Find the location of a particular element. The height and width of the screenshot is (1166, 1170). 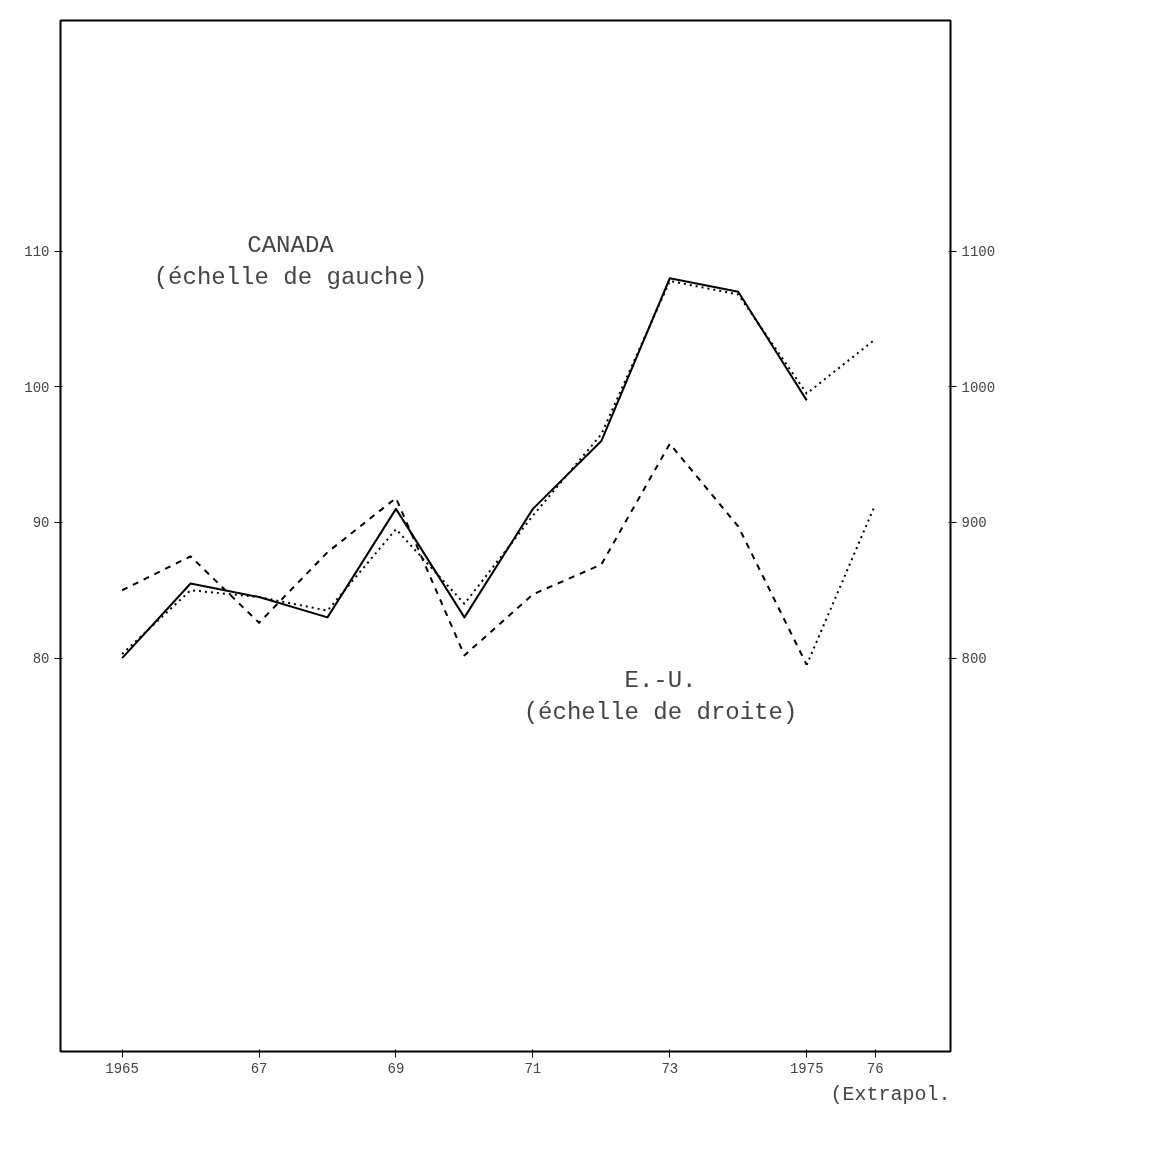

y-tick-label: 80 is located at coordinates (41, 659).